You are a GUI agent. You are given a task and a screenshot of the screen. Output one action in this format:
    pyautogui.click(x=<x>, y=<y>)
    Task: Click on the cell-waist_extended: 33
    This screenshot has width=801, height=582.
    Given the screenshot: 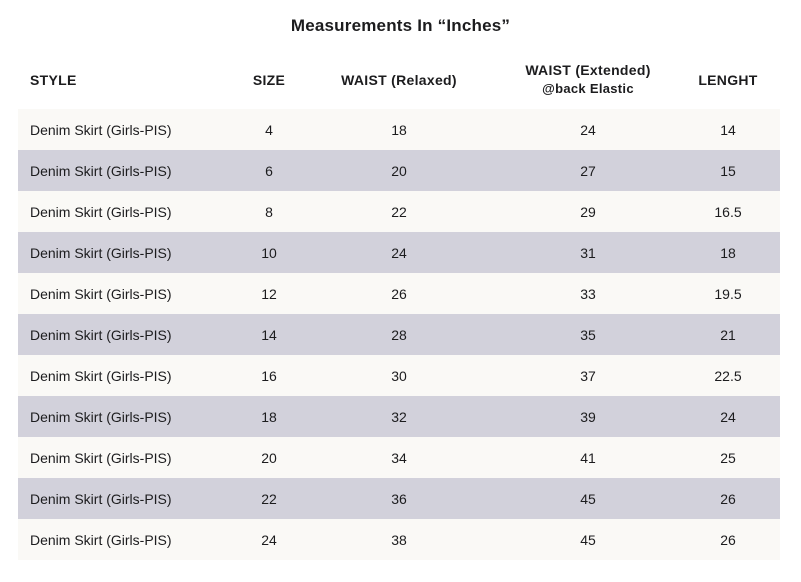 What is the action you would take?
    pyautogui.click(x=588, y=293)
    